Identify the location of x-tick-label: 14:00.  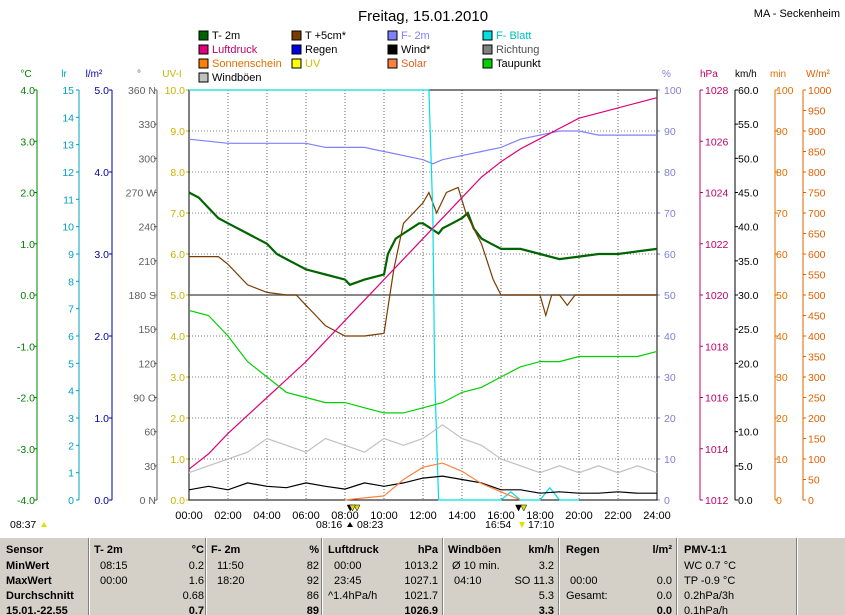
(462, 516).